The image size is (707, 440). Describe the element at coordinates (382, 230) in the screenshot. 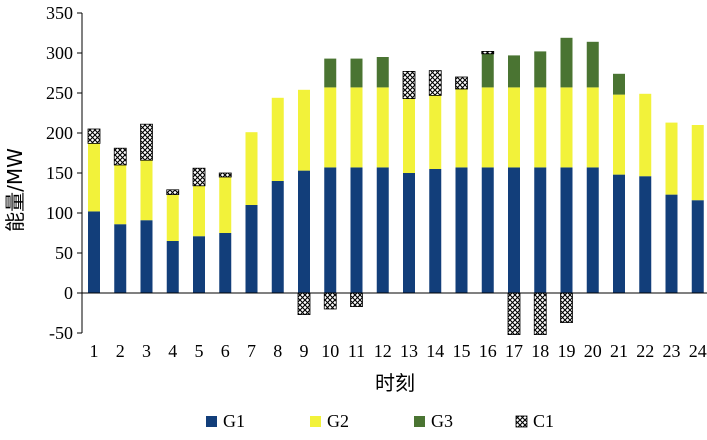

I see `bar-g1-t12` at that location.